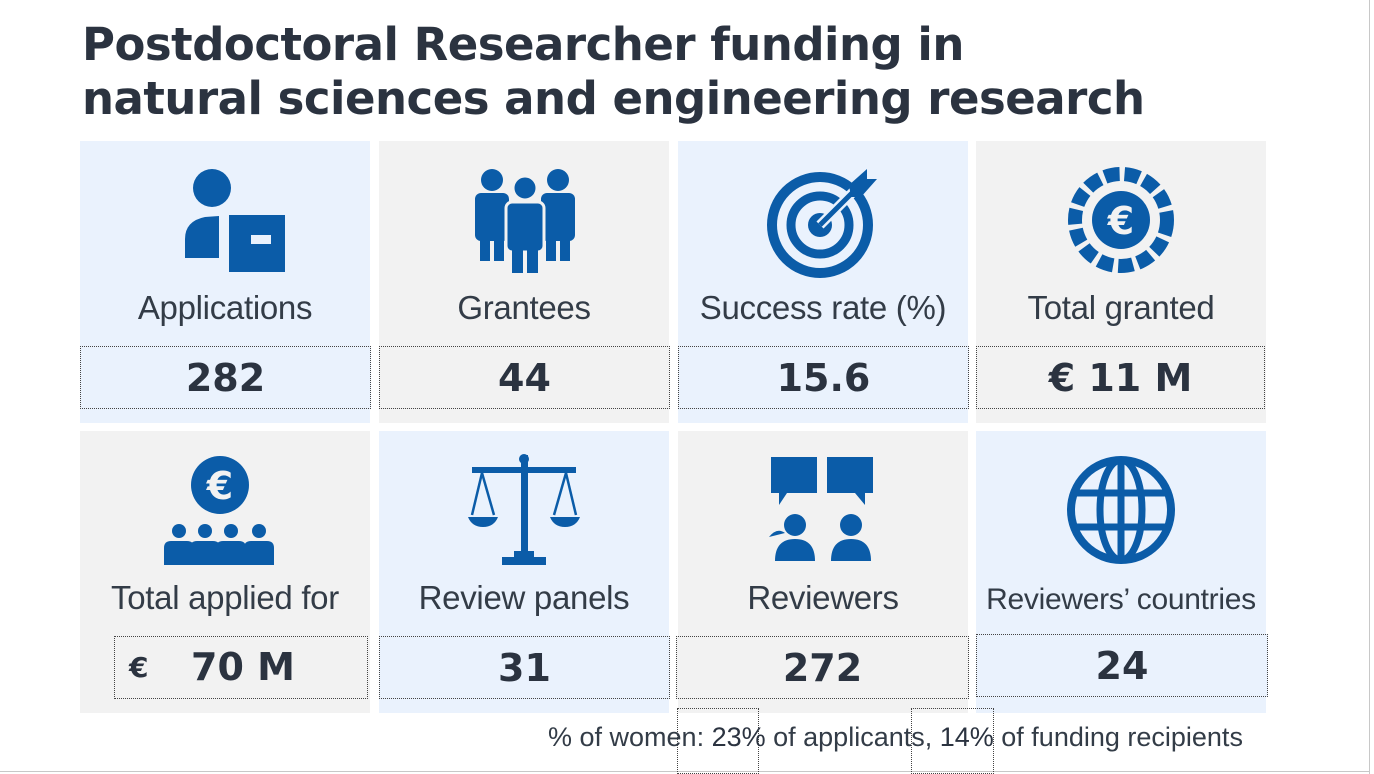 The image size is (1374, 774). I want to click on frame-right-border, so click(1369, 387).